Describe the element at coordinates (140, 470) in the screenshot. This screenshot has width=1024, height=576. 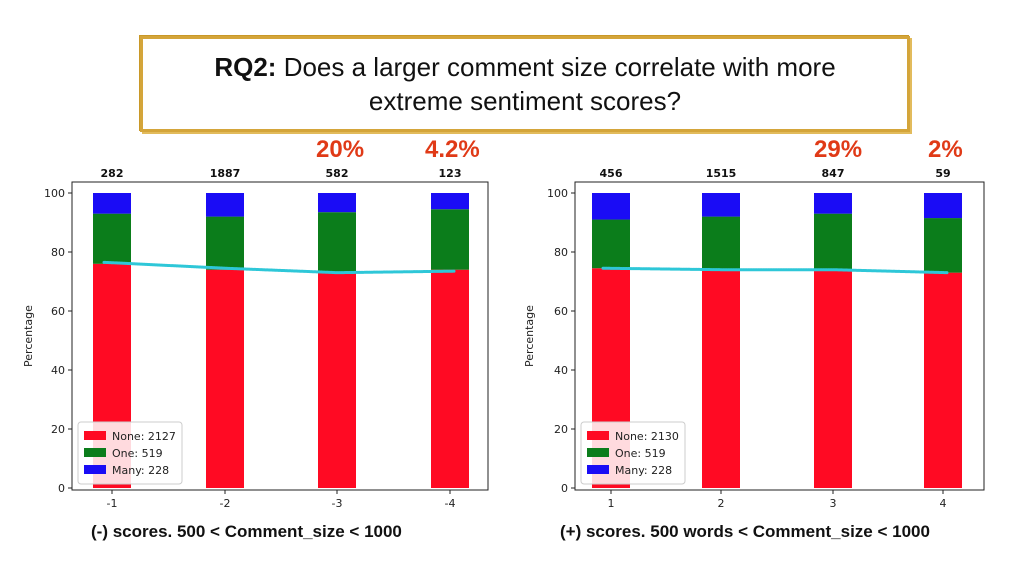
I see `left-legend-label: Many: 228` at that location.